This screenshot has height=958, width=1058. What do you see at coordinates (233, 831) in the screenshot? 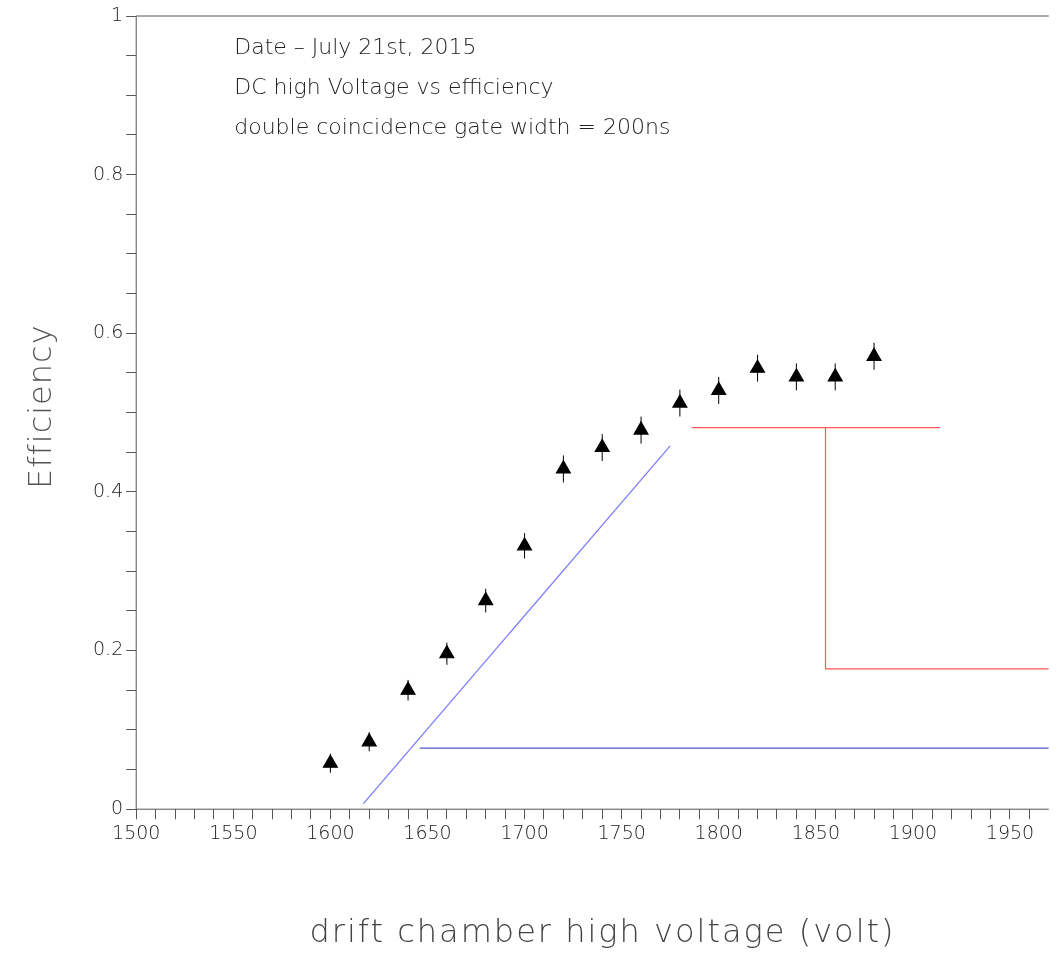
I see `x-tick-label: 1550` at bounding box center [233, 831].